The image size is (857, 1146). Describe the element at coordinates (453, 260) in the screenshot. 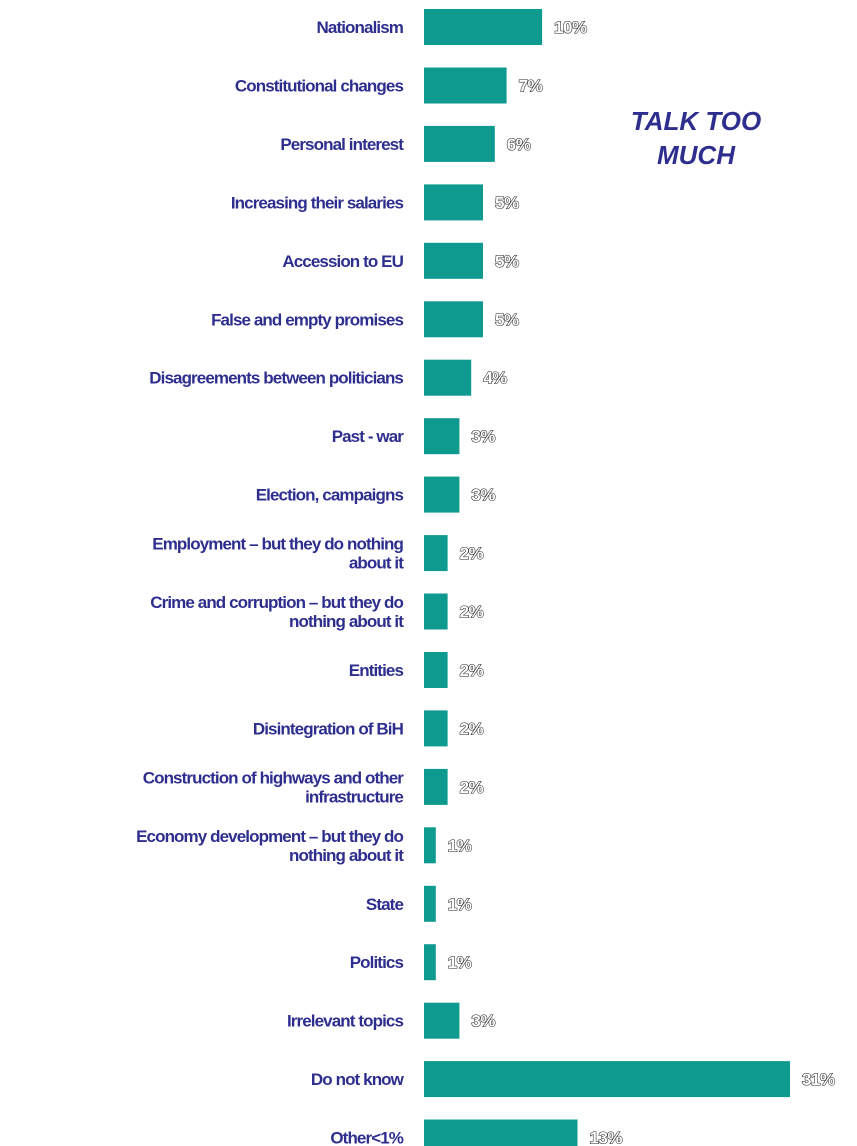

I see `bar-accession-to-eu` at that location.